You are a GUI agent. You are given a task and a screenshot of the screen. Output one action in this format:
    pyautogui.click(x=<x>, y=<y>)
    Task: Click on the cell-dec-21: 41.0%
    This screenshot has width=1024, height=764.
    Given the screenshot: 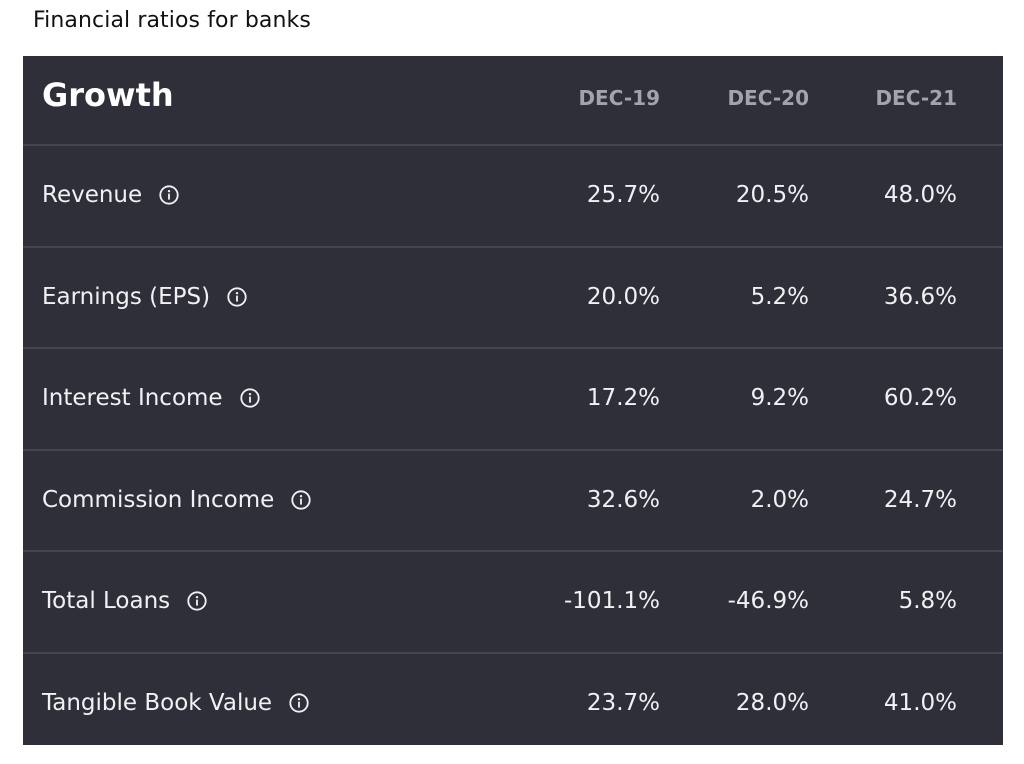 What is the action you would take?
    pyautogui.click(x=920, y=702)
    